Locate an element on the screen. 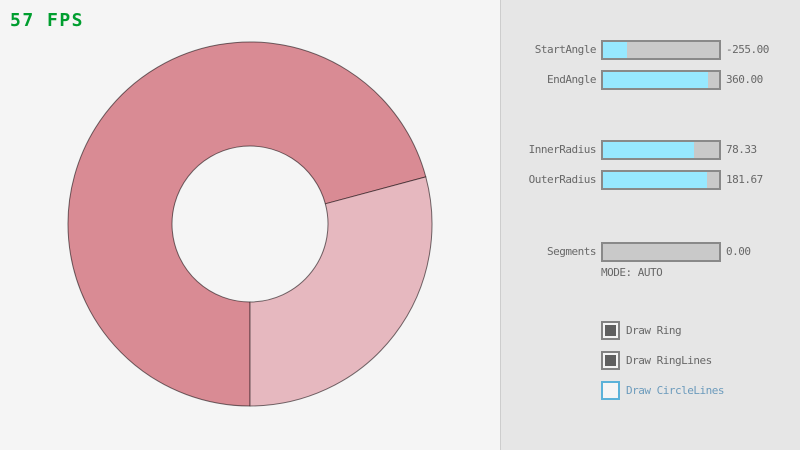  segments-value: 0.00 is located at coordinates (738, 251).